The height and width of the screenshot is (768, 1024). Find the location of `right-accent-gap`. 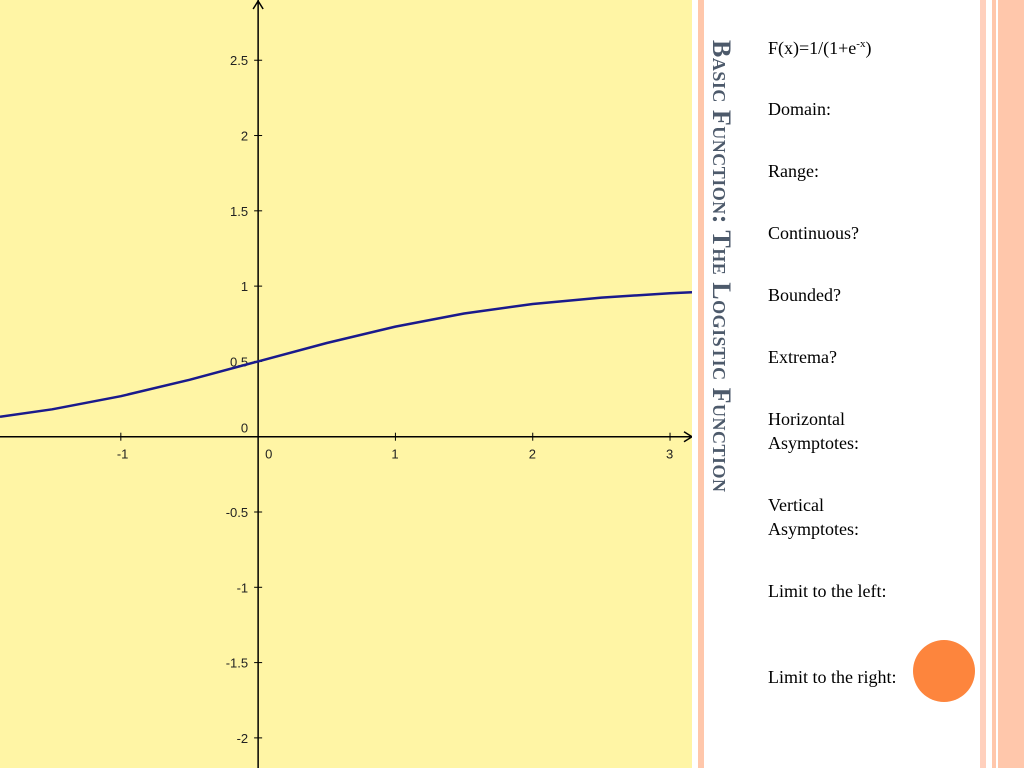

right-accent-gap is located at coordinates (989, 384).